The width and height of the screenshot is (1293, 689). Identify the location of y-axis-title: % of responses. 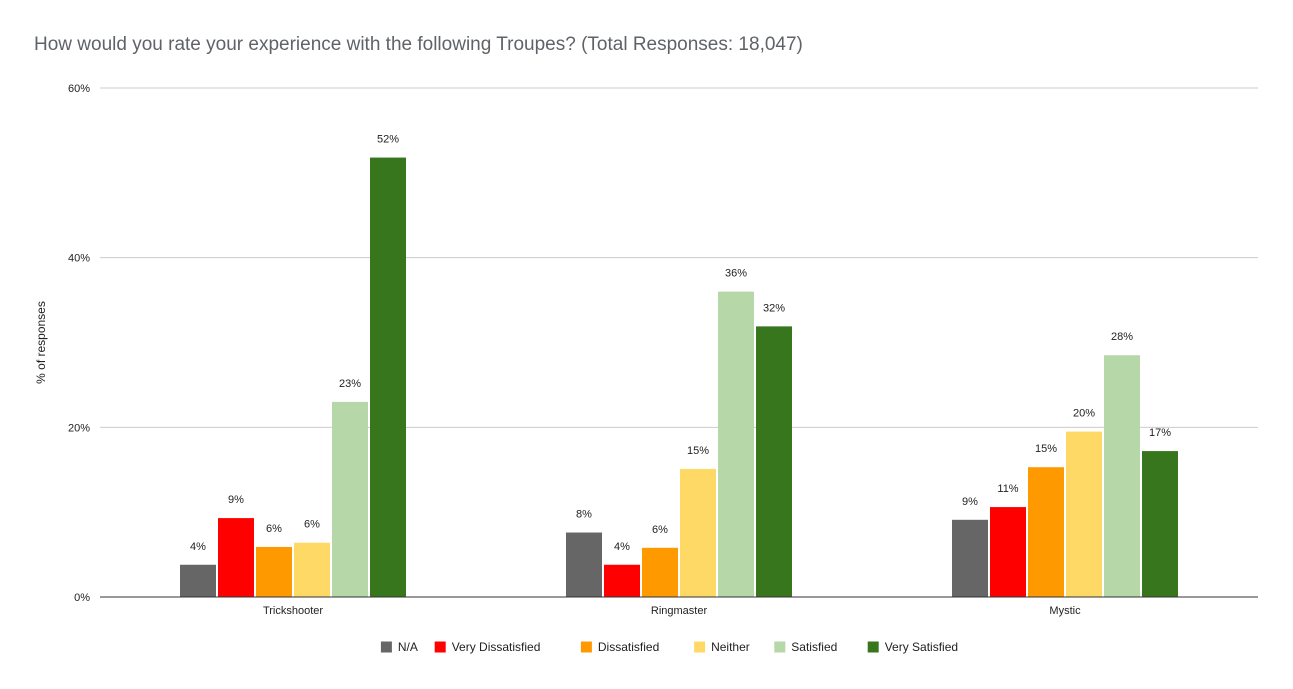
(41, 342).